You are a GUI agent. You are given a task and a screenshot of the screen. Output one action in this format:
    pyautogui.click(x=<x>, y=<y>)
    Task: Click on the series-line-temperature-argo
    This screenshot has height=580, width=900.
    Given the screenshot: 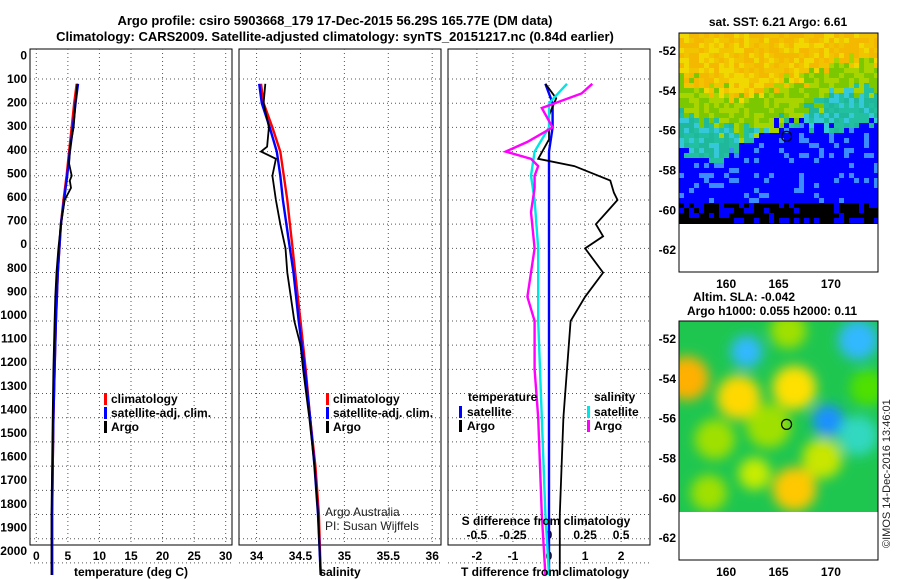 What is the action you would take?
    pyautogui.click(x=577, y=329)
    